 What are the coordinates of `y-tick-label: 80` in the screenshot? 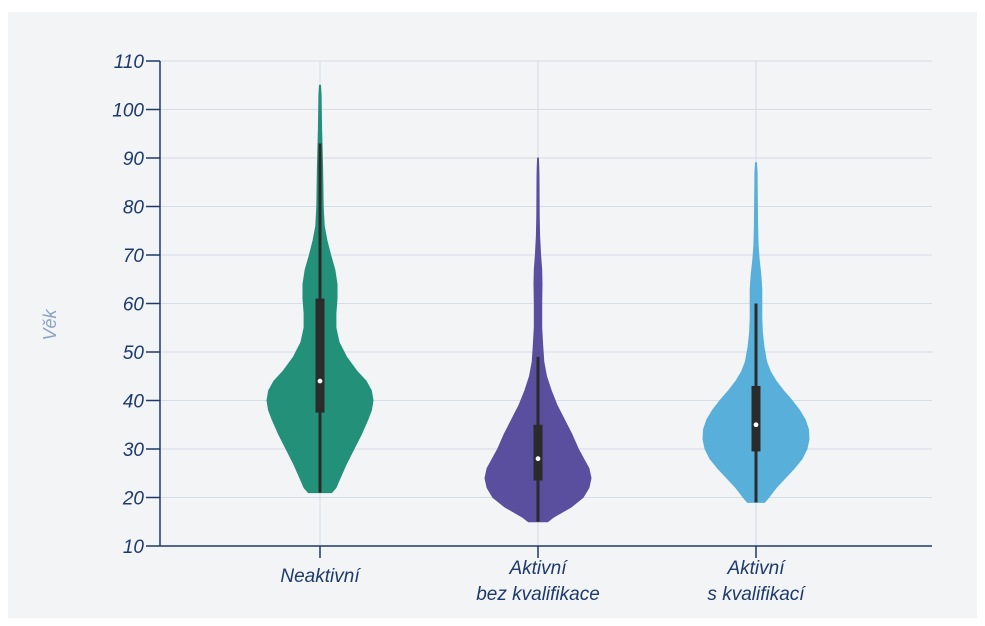 It's located at (134, 208).